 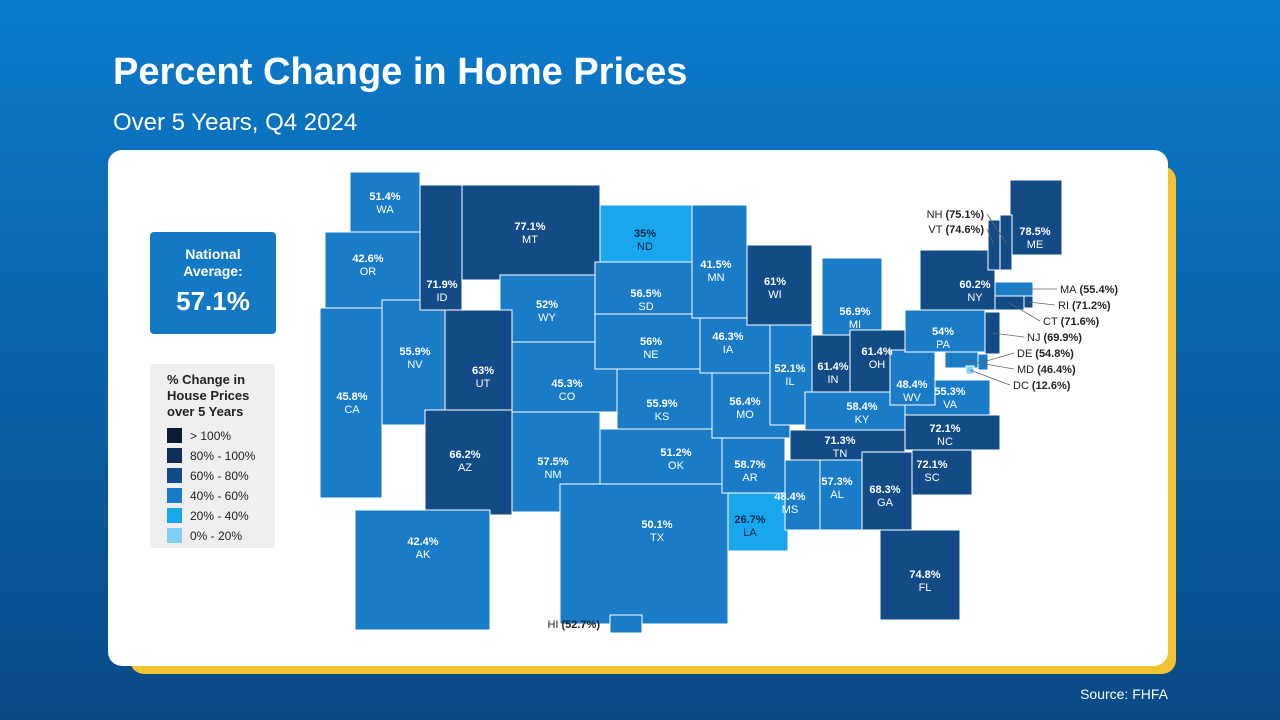 I want to click on state-value-label: (54.8%), so click(x=1054, y=354).